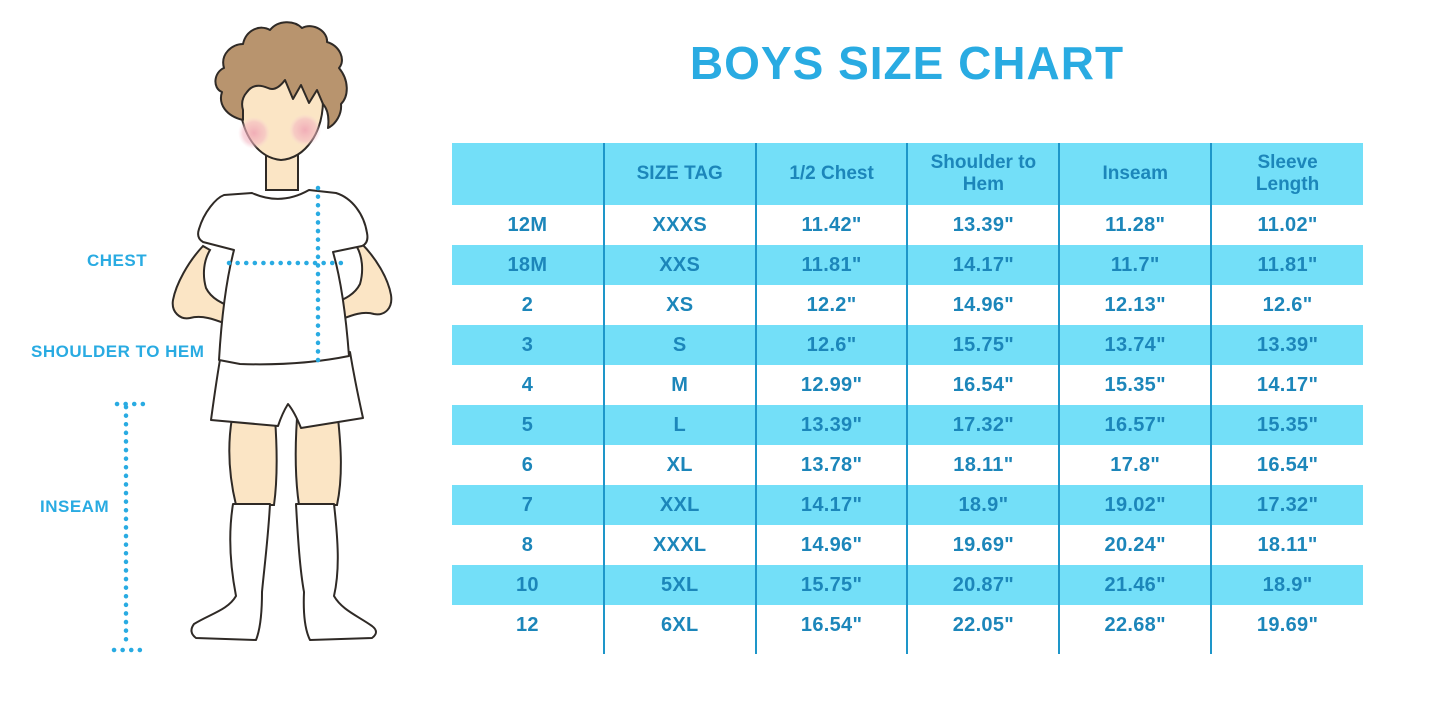 This screenshot has width=1445, height=723. I want to click on table-row: 18M XXS 11.81" 14.17" 11.7" 11.81", so click(907, 265).